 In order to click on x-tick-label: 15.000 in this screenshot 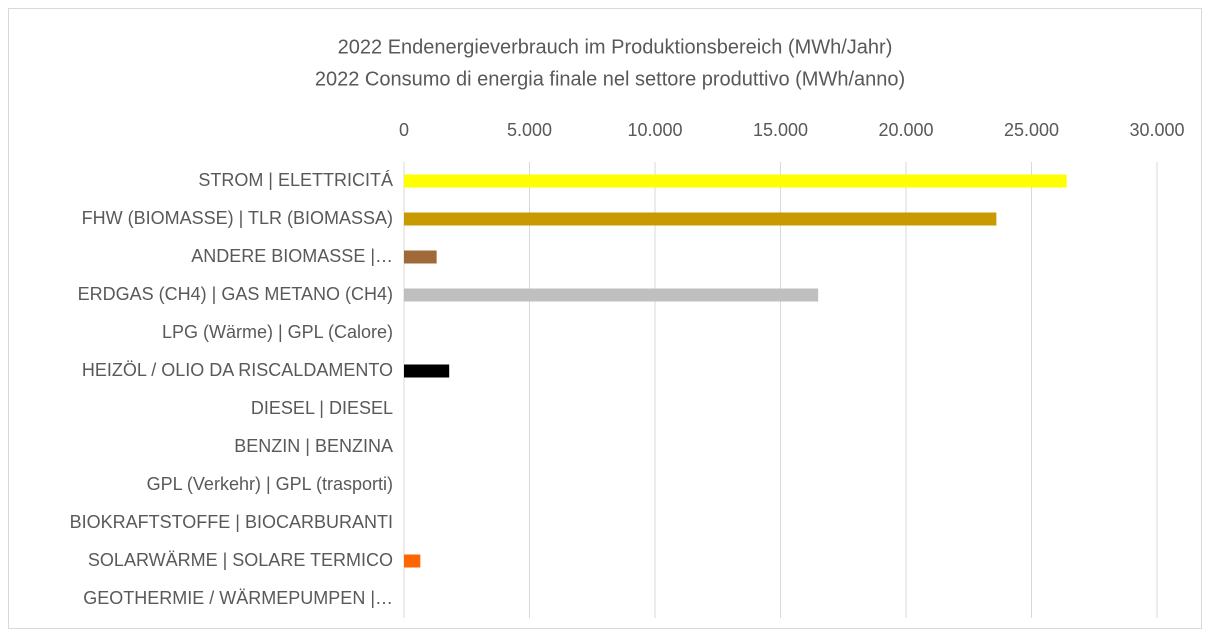, I will do `click(780, 130)`.